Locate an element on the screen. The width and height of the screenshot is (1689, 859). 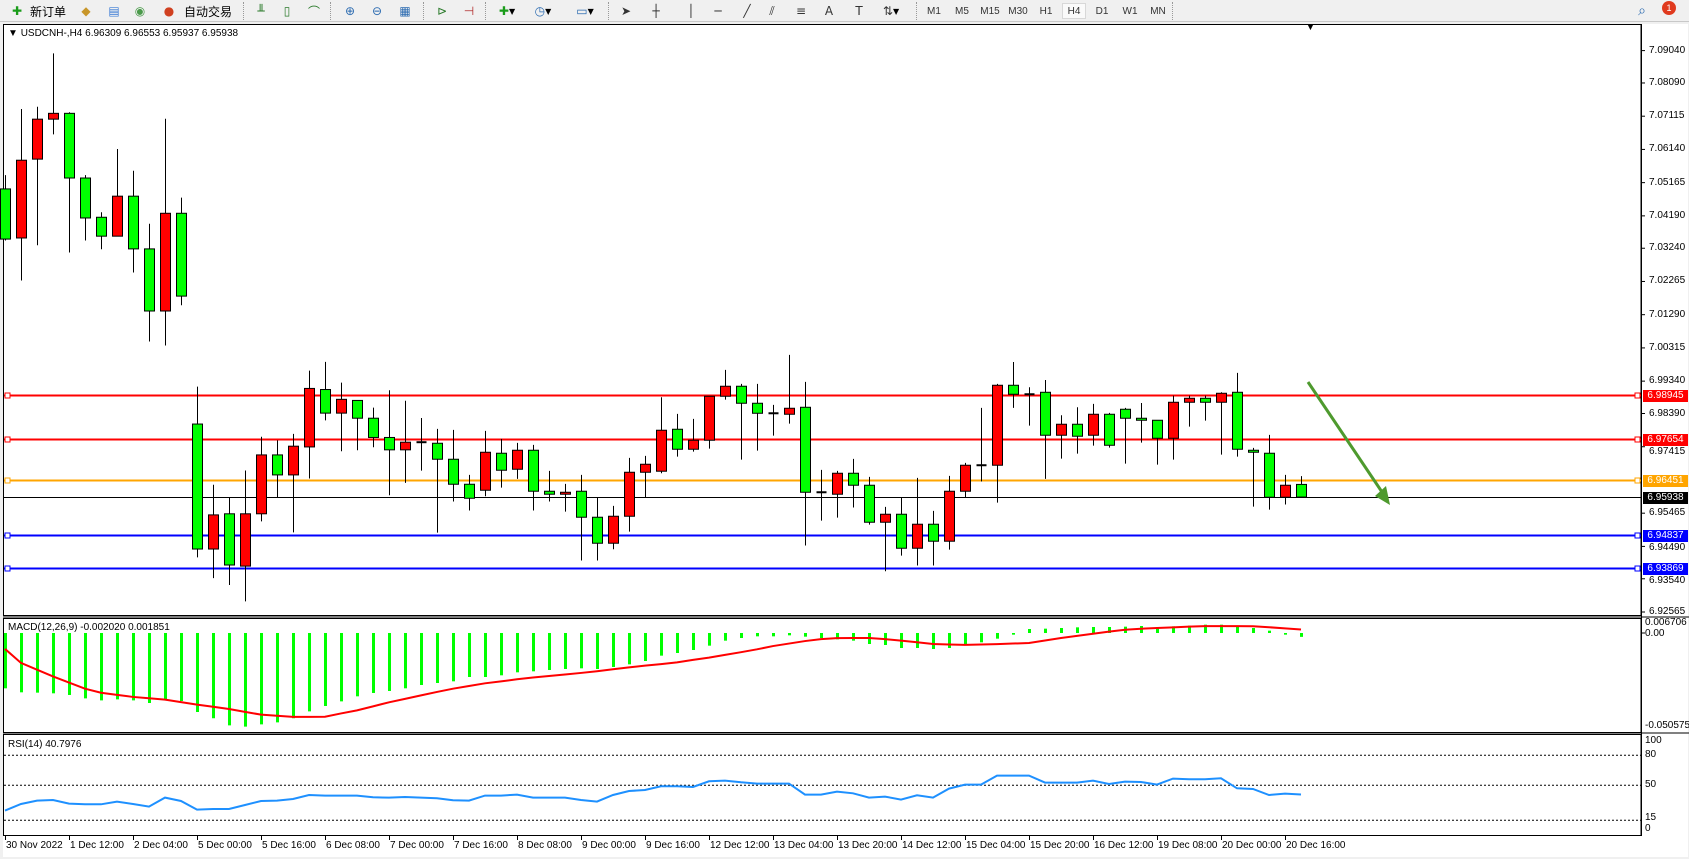
rsi-scale-80: 80 is located at coordinates (1651, 754).